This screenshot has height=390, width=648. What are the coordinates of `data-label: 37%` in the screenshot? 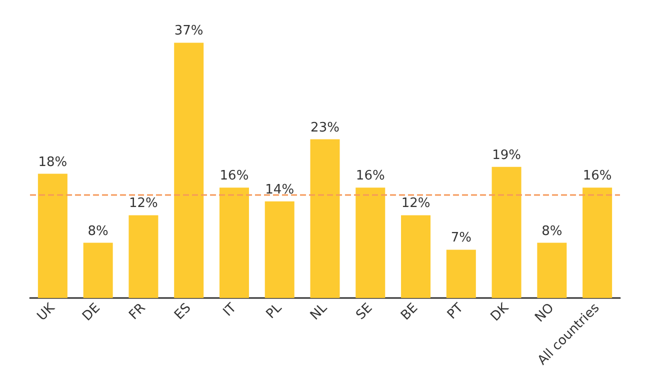 It's located at (189, 31).